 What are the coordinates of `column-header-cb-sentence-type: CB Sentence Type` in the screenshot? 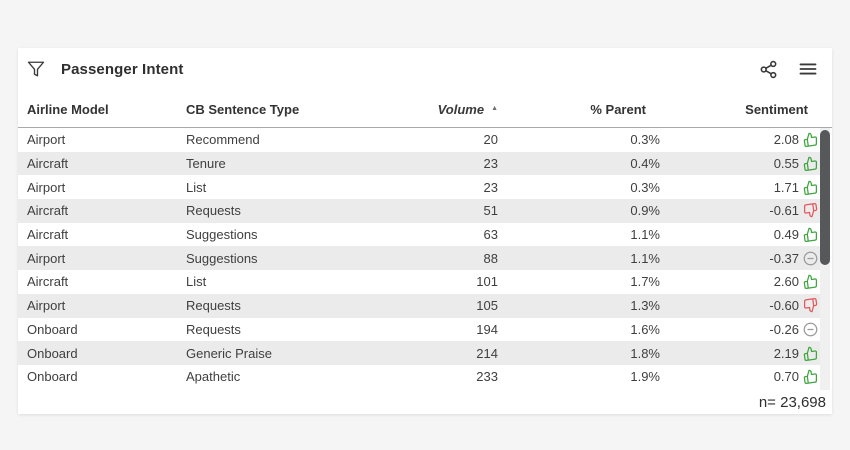 It's located at (243, 109).